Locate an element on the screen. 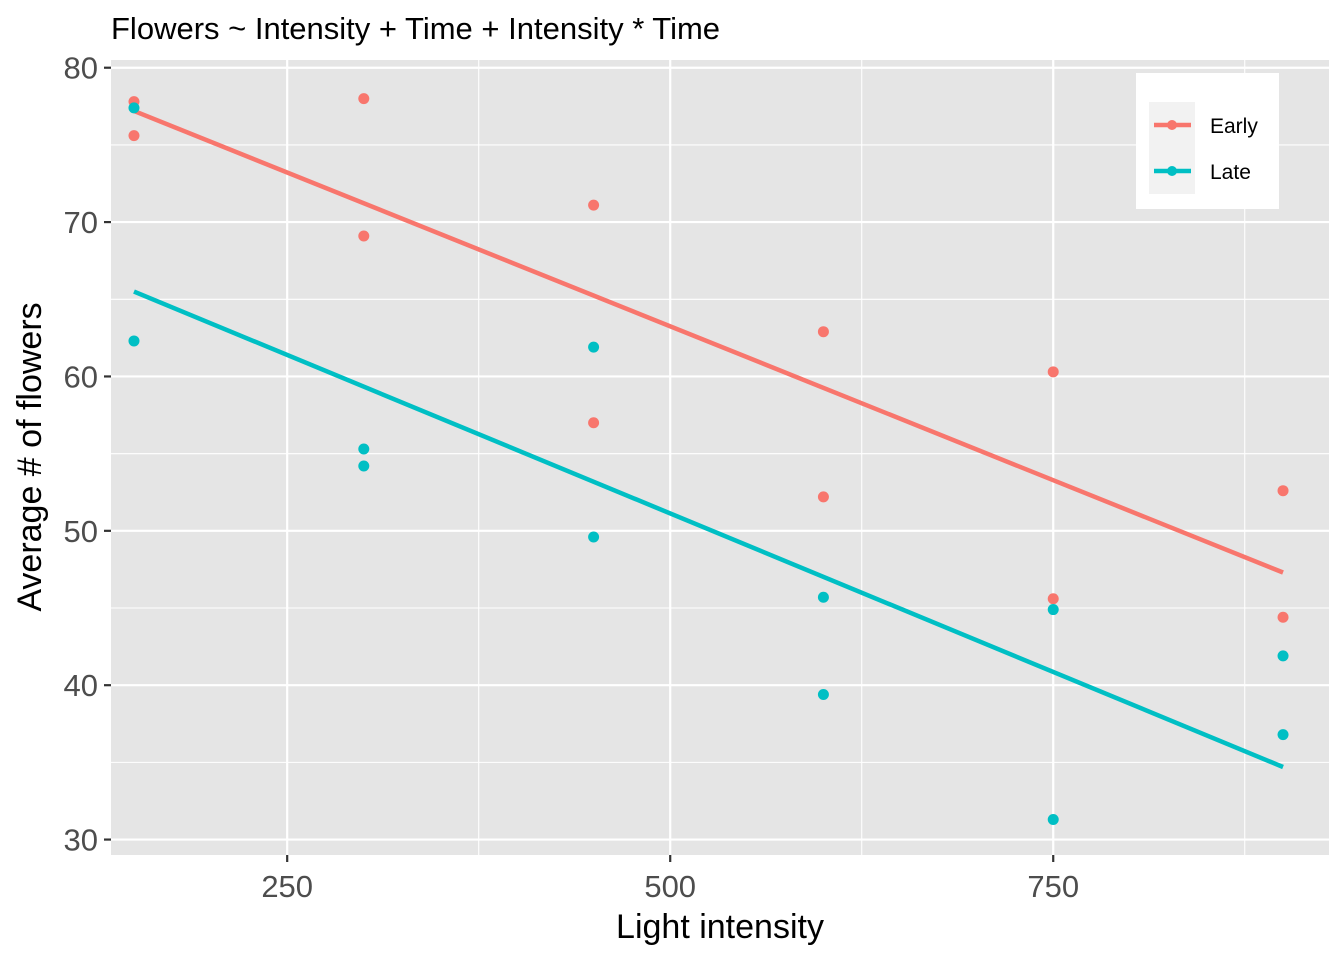  y-axis-title: Average # of flowers is located at coordinates (30, 456).